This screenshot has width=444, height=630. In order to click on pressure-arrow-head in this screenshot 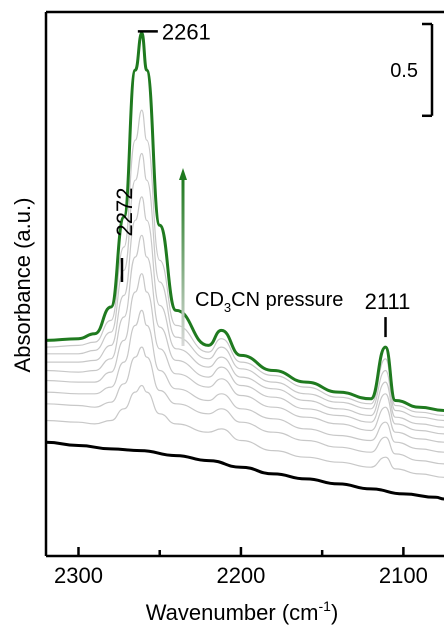, I will do `click(183, 174)`.